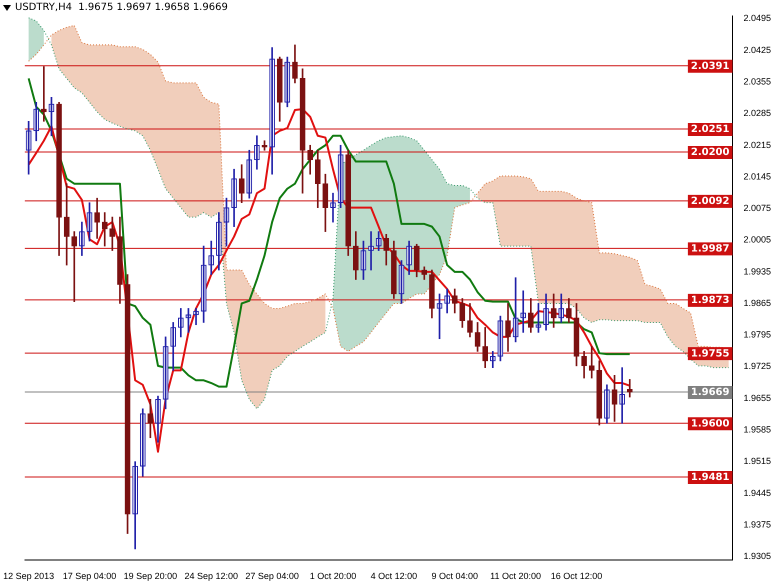 This screenshot has width=776, height=587. I want to click on y-tick-label: 2.0425, so click(757, 49).